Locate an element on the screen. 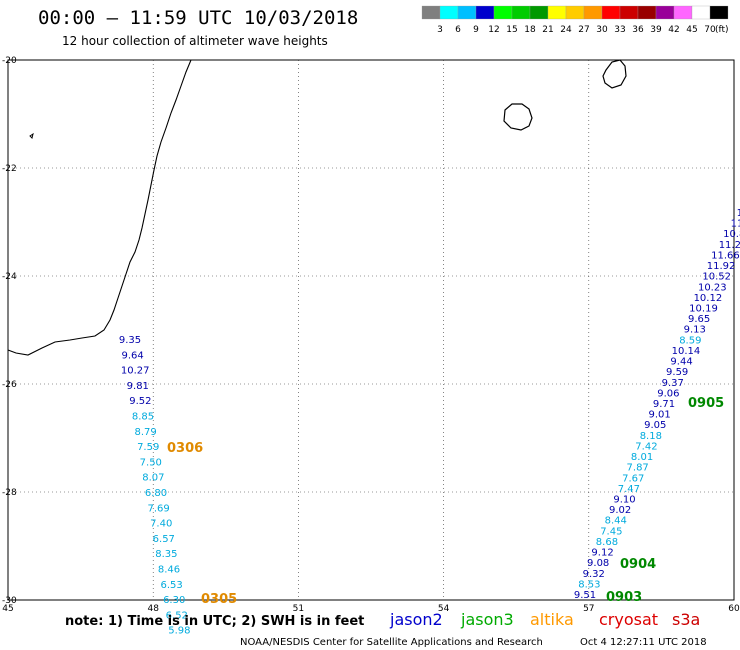 The width and height of the screenshot is (740, 650). wave-height-label: 6.57 is located at coordinates (164, 539).